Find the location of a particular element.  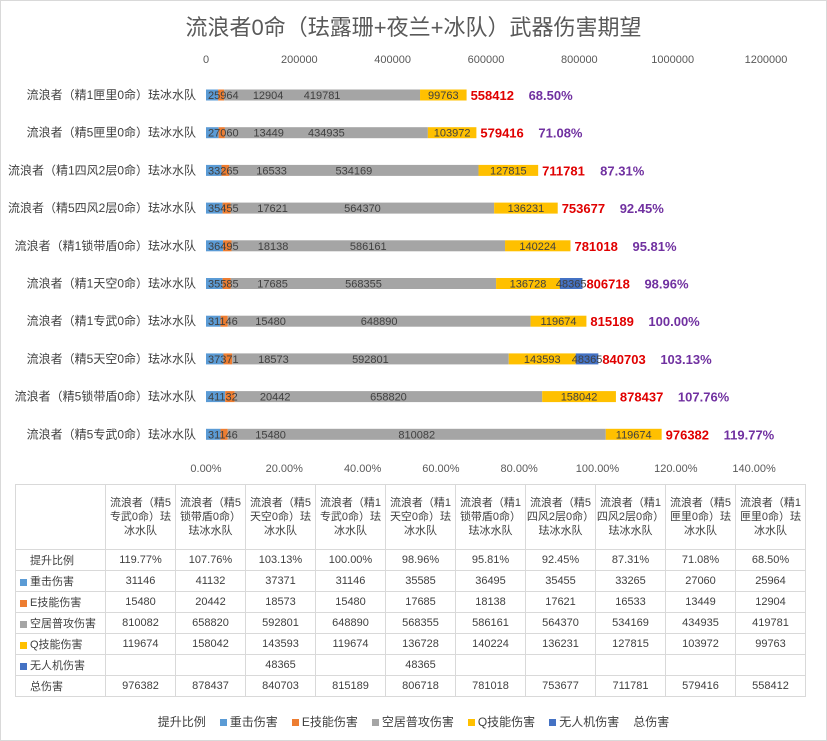

segment-data-label: 13449 is located at coordinates (268, 134).